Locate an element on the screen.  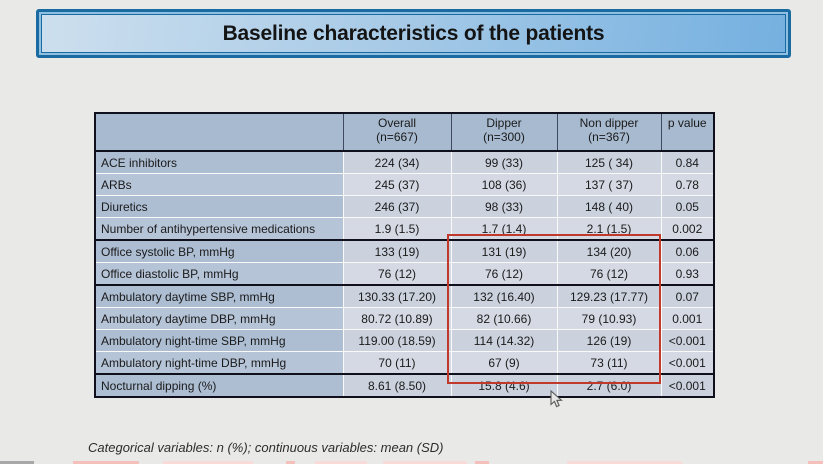
value-cell-nondipper: 148 ( 40) is located at coordinates (608, 206).